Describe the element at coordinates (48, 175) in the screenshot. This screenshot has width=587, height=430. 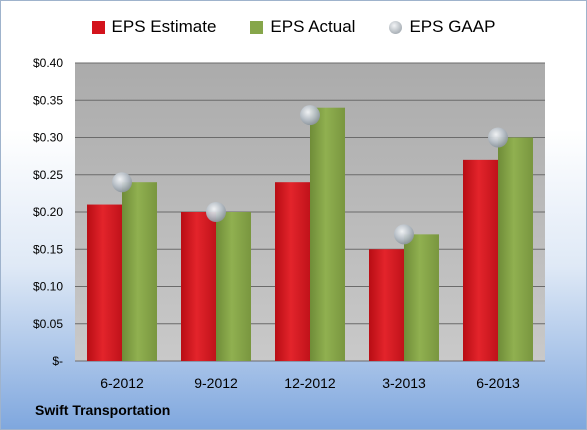
I see `y-tick-label: $0.25` at that location.